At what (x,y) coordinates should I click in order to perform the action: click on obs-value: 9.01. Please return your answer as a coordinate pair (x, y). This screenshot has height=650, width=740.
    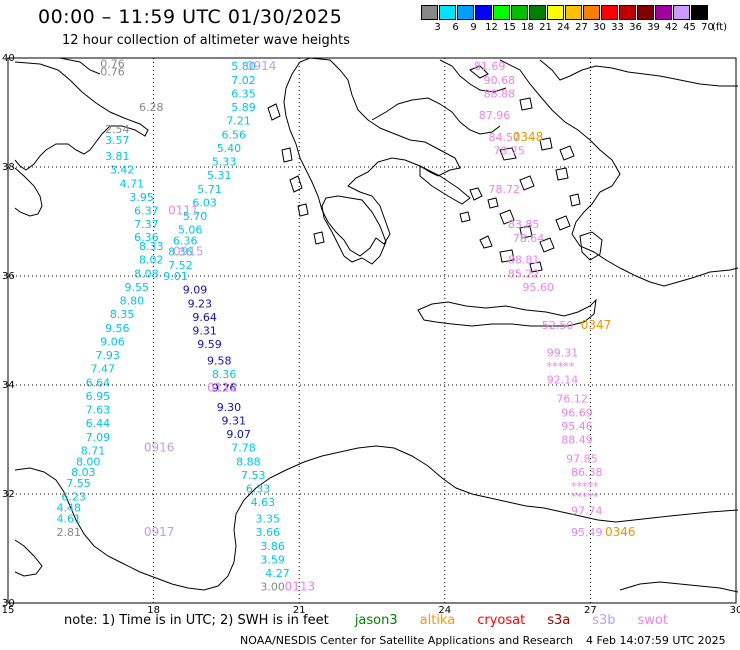
    Looking at the image, I should click on (175, 276).